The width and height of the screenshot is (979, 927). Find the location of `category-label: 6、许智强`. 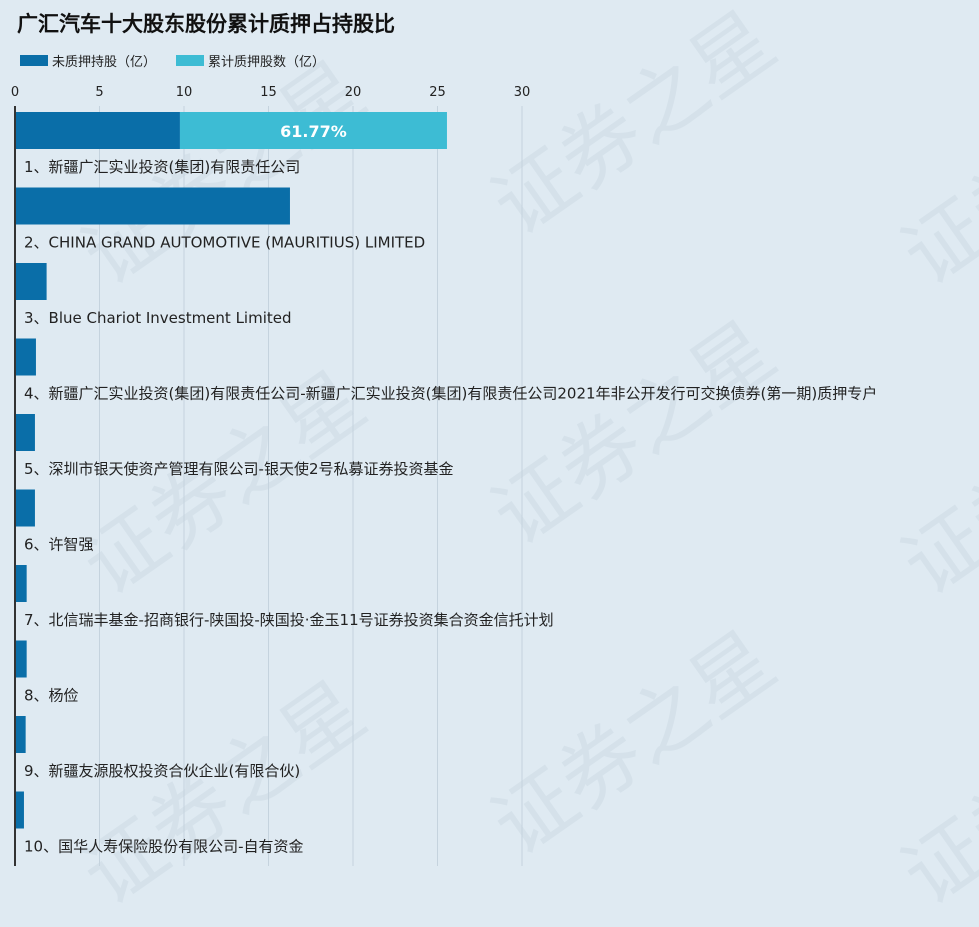

category-label: 6、许智强 is located at coordinates (59, 545).